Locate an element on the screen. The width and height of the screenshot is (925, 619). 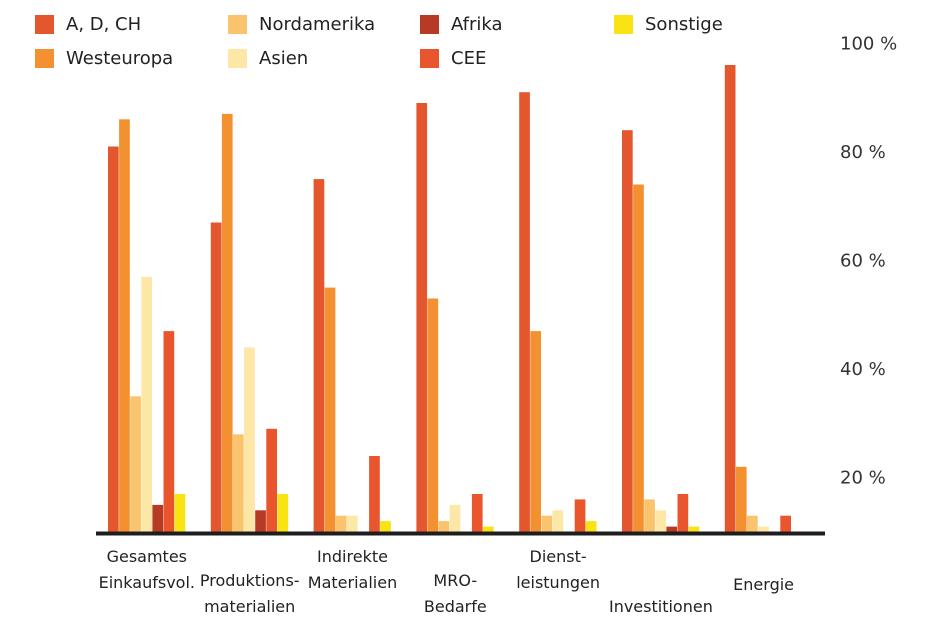
legend-label: Afrika is located at coordinates (477, 24).